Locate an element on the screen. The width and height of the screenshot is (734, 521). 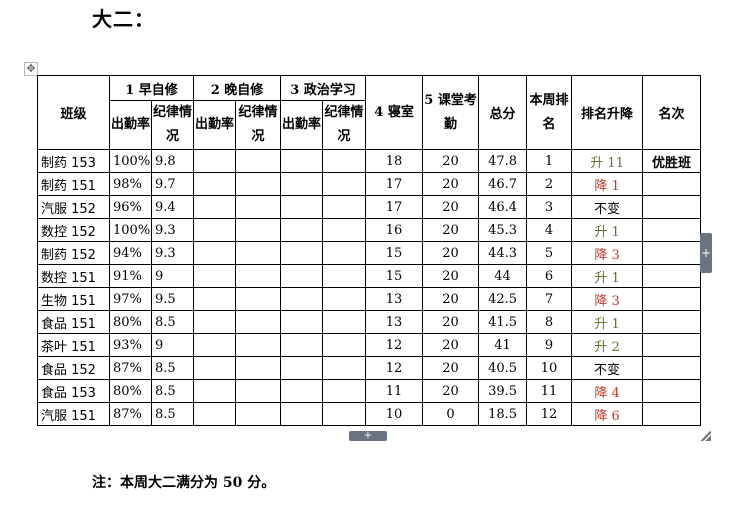
header-honor: 名次 is located at coordinates (672, 112).